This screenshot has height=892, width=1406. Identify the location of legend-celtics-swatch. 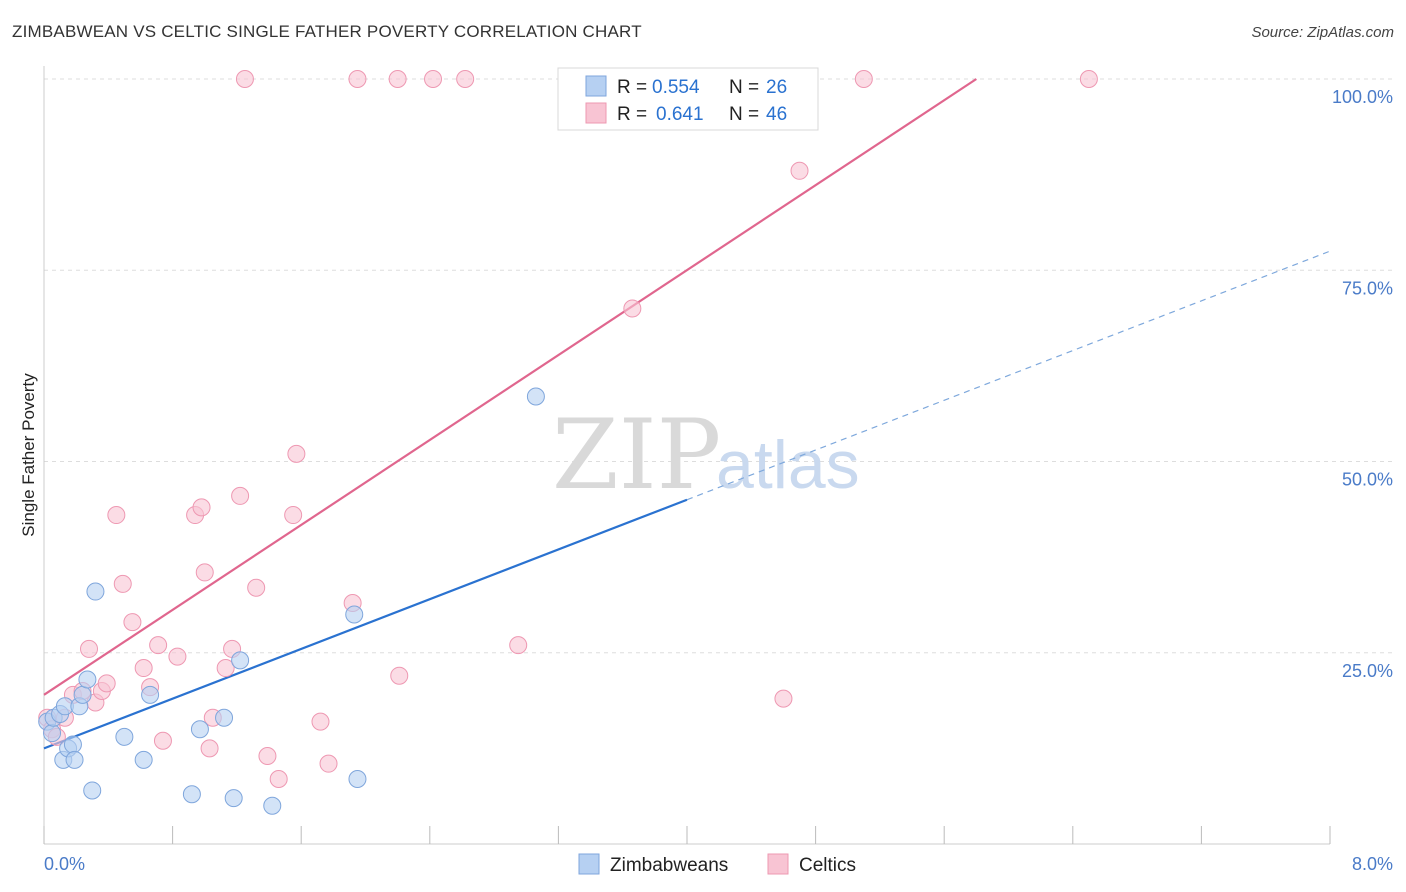
(778, 864).